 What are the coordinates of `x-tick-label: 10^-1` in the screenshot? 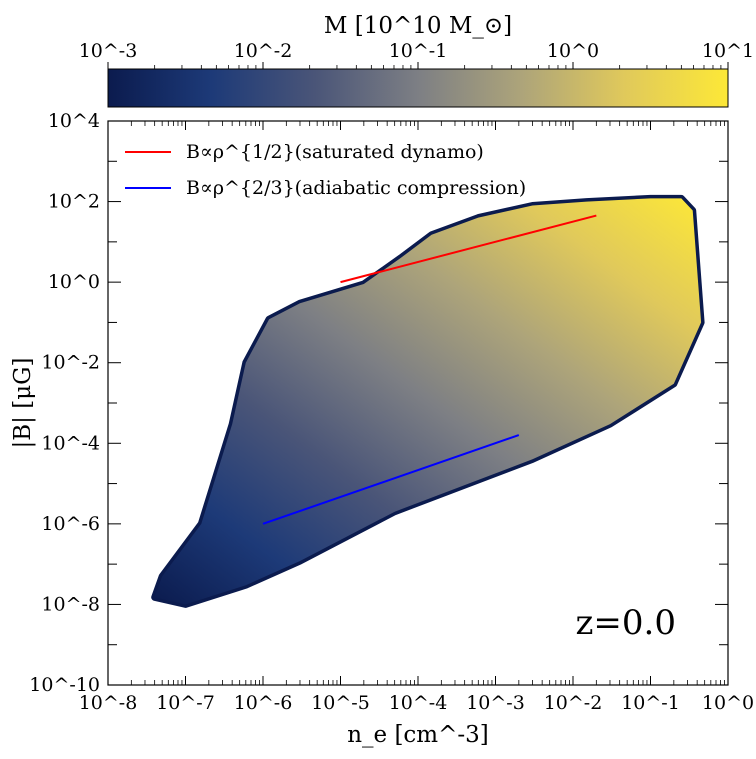 It's located at (650, 703).